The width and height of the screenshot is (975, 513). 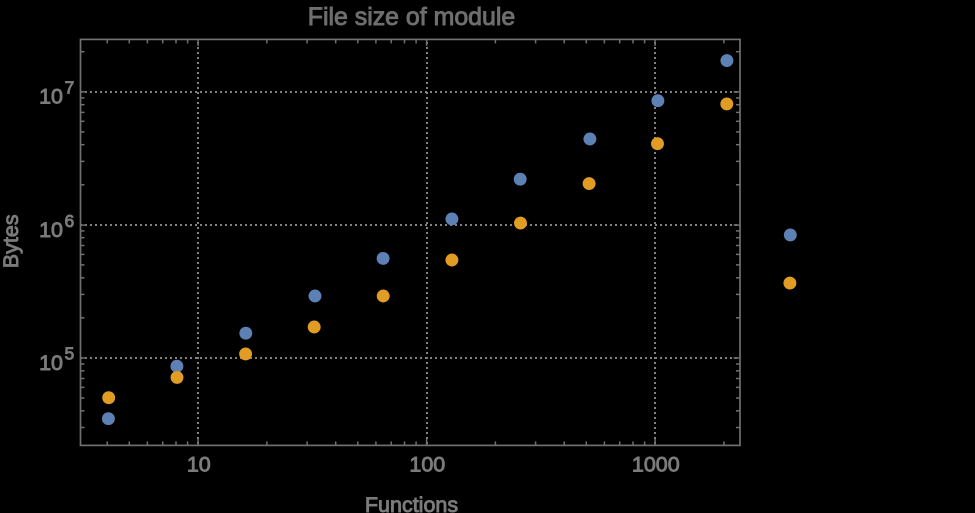 What do you see at coordinates (70, 354) in the screenshot?
I see `svg-text: 5` at bounding box center [70, 354].